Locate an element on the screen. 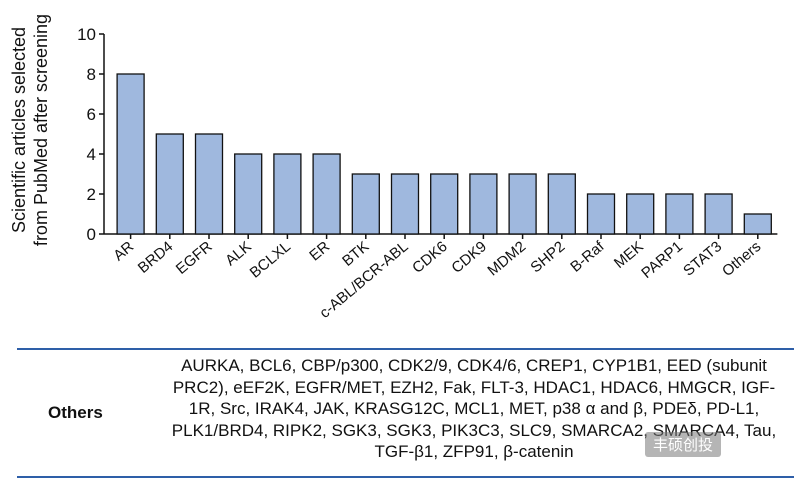 This screenshot has height=482, width=800. y-tick-label: 10 is located at coordinates (86, 34).